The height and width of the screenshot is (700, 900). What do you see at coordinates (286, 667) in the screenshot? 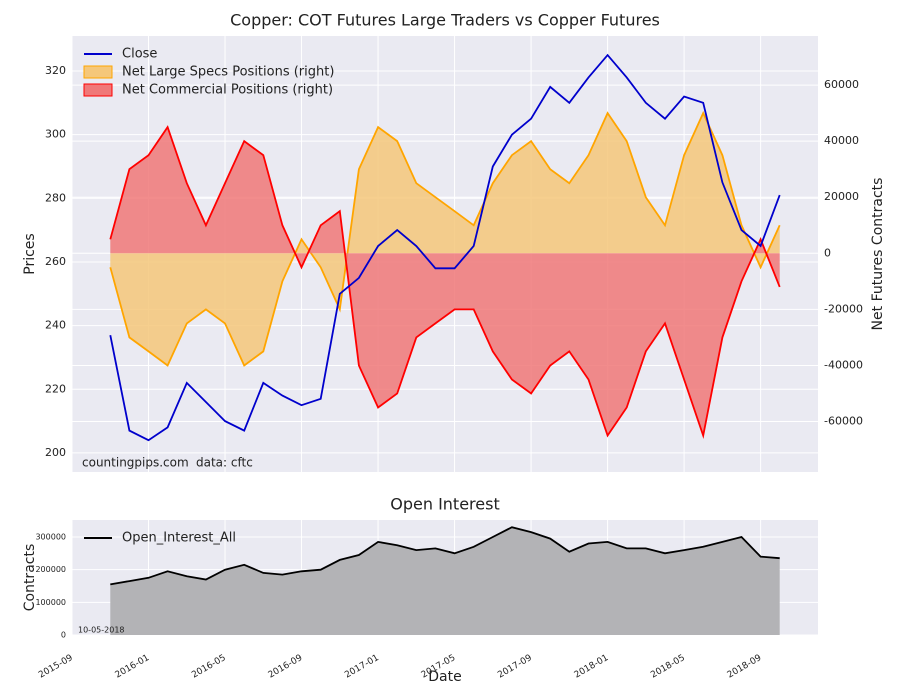
I see `x-tick-label: 2016-09` at bounding box center [286, 667].